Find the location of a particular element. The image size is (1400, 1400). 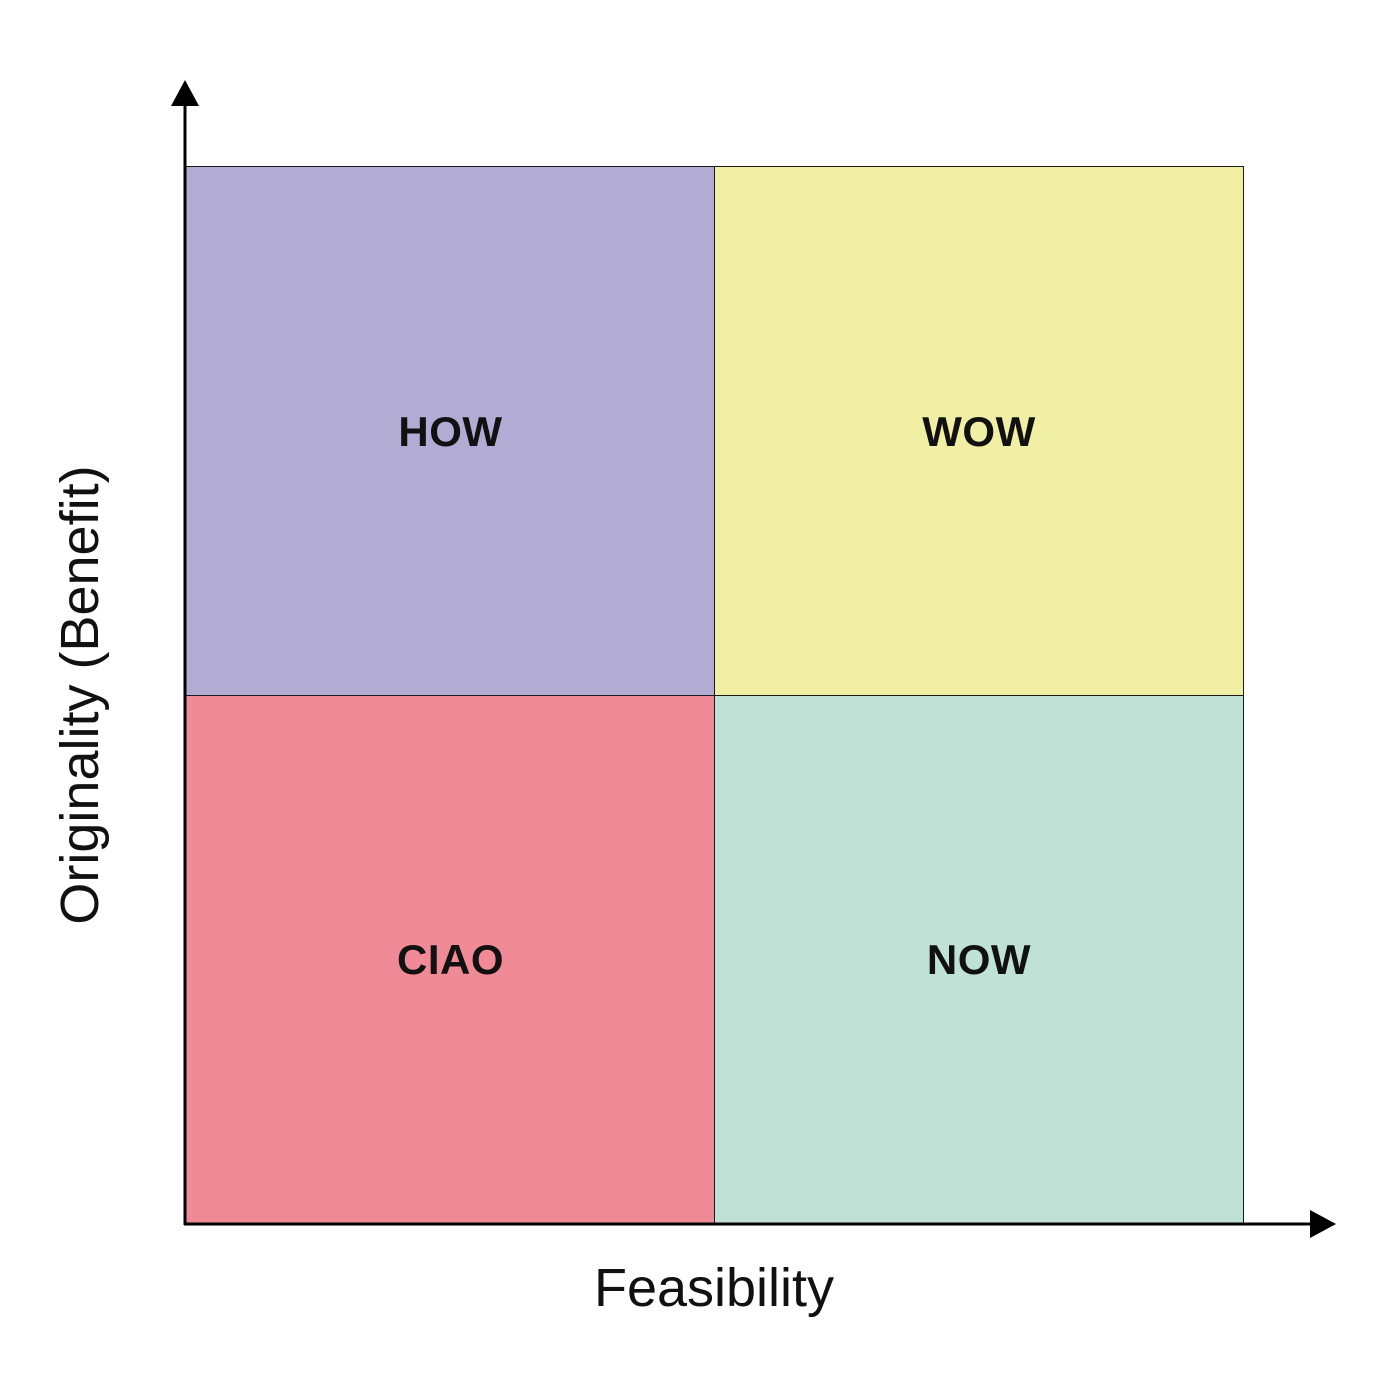

x-axis-arrow-icon is located at coordinates (1323, 1224).